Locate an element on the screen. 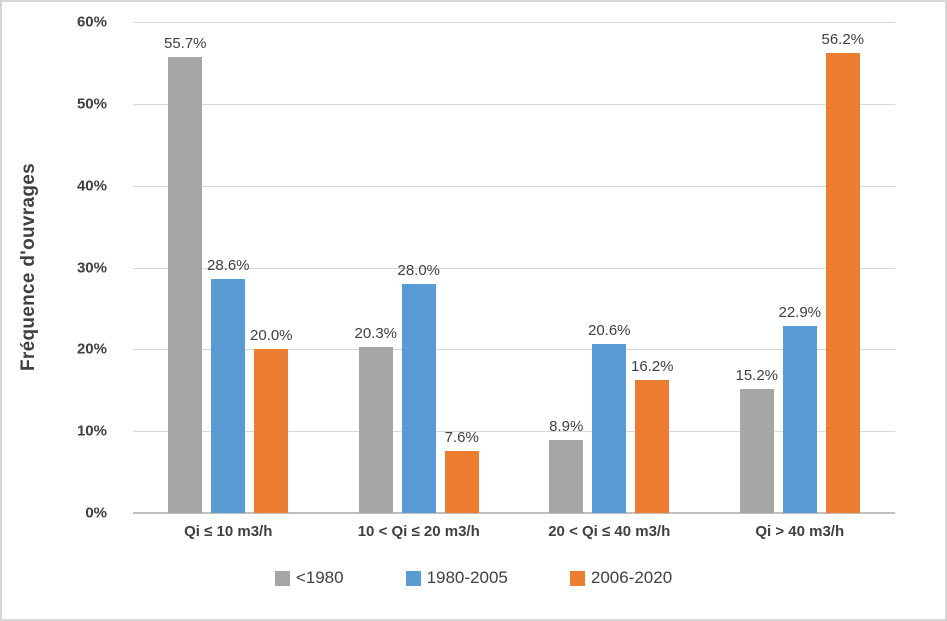 The image size is (947, 621). legend-item: 2006-2020 is located at coordinates (621, 578).